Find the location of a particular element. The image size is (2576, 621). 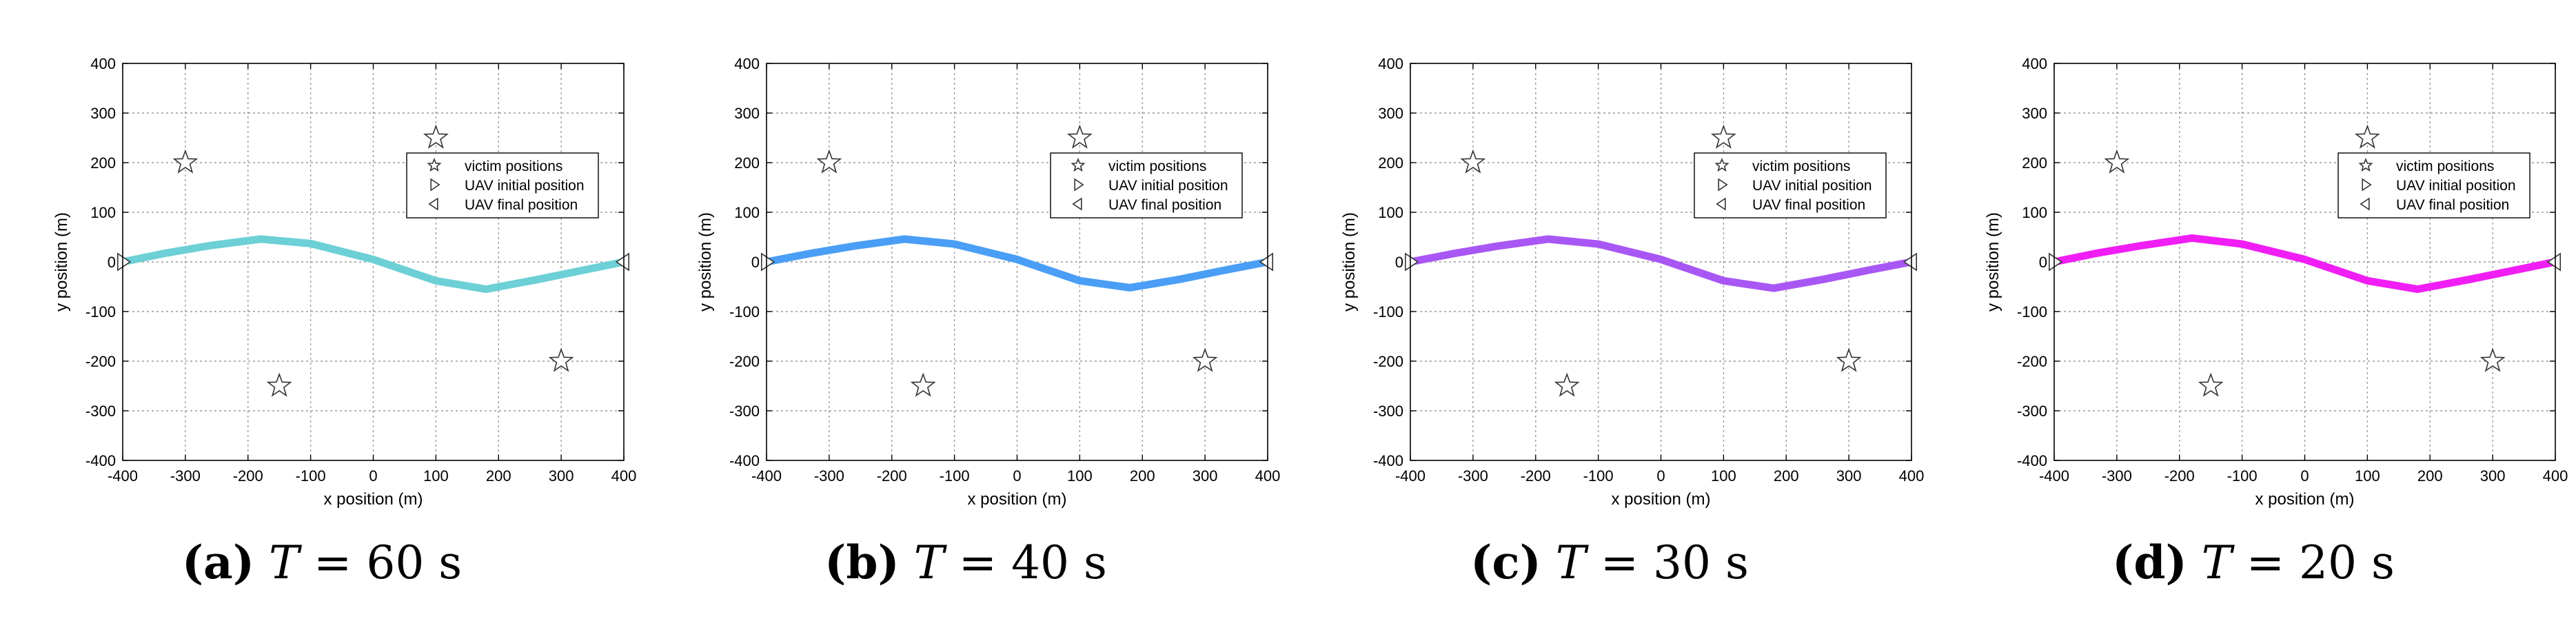

caption-label: (b) is located at coordinates (862, 562).